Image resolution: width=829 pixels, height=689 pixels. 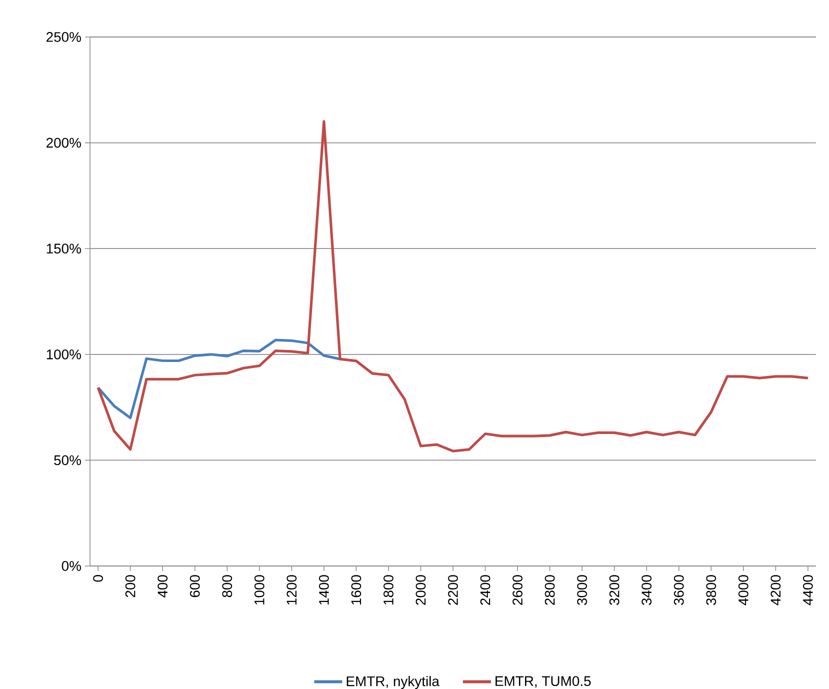 What do you see at coordinates (485, 590) in the screenshot?
I see `x-tick-label: 2400` at bounding box center [485, 590].